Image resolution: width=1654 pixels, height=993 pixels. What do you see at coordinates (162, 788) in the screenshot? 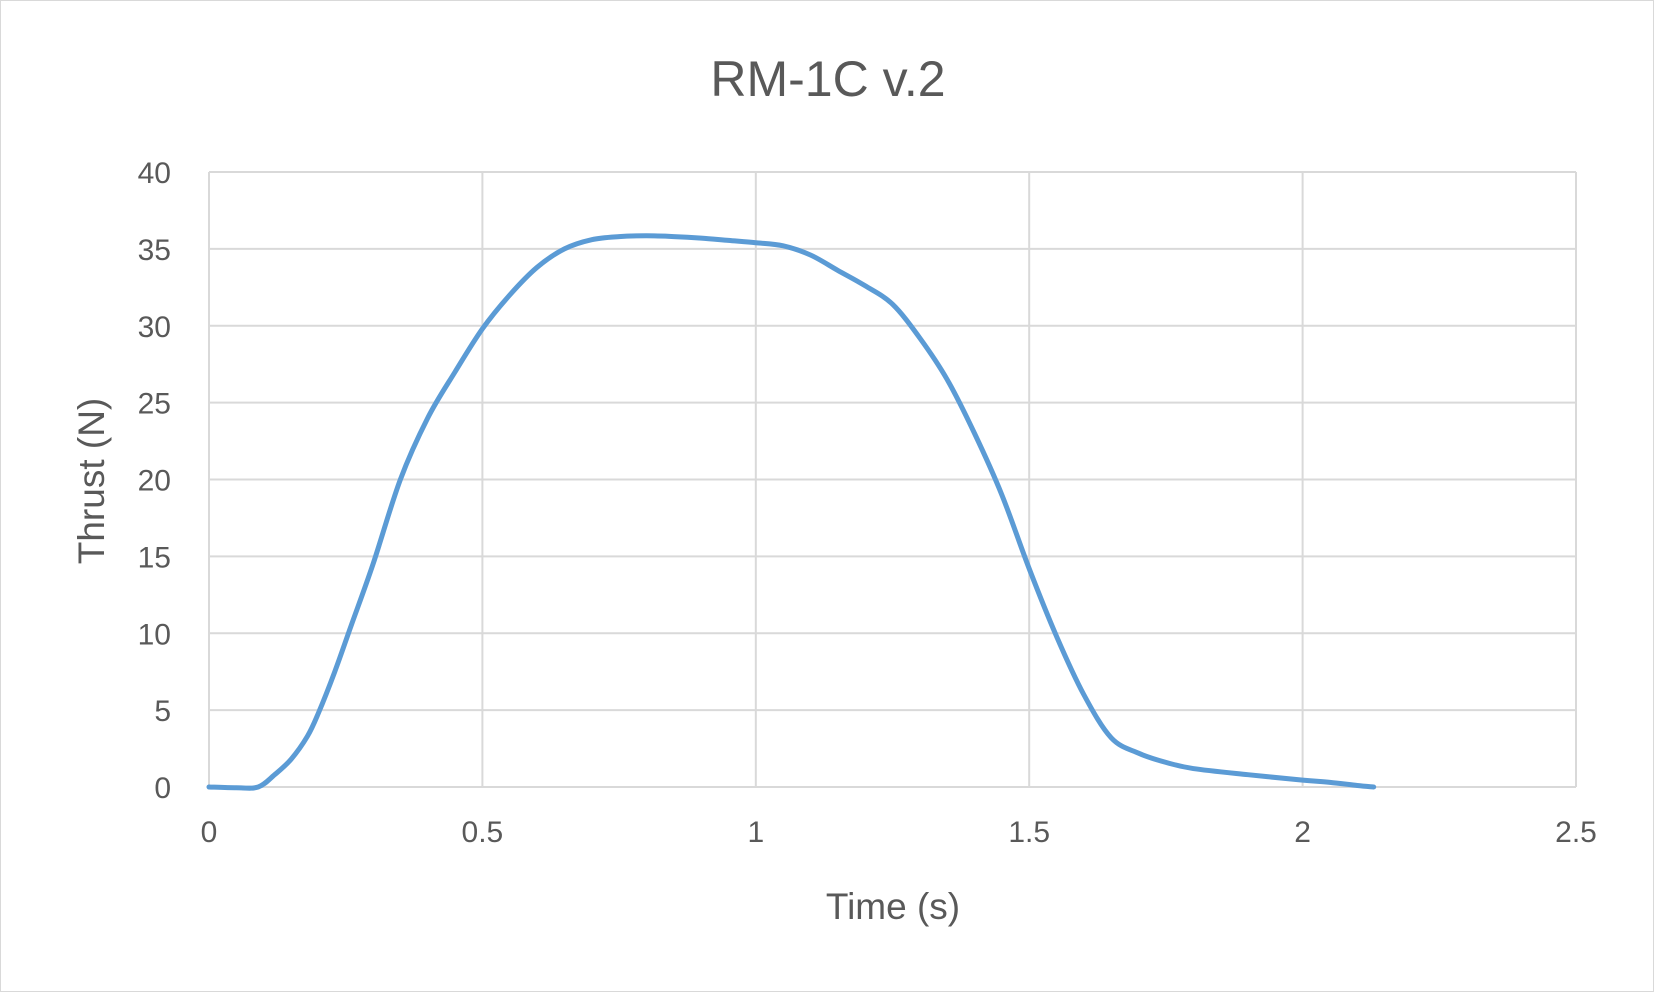
I see `y-tick-label: 0` at bounding box center [162, 788].